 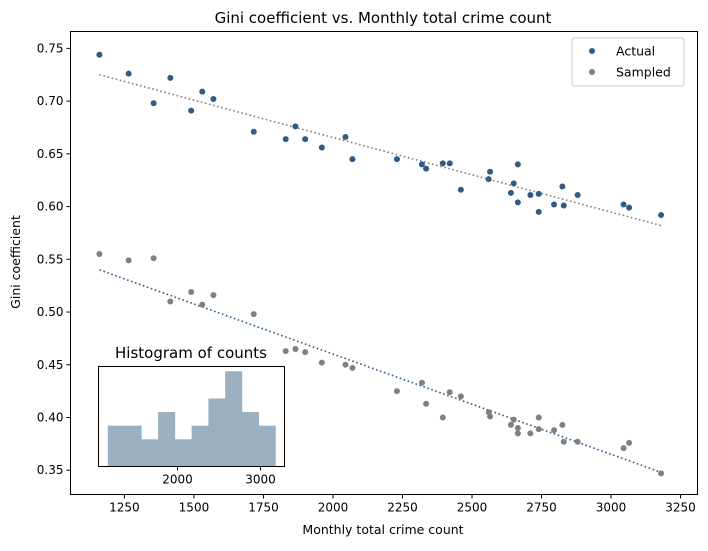 What do you see at coordinates (611, 508) in the screenshot?
I see `x-tick-label: 3000` at bounding box center [611, 508].